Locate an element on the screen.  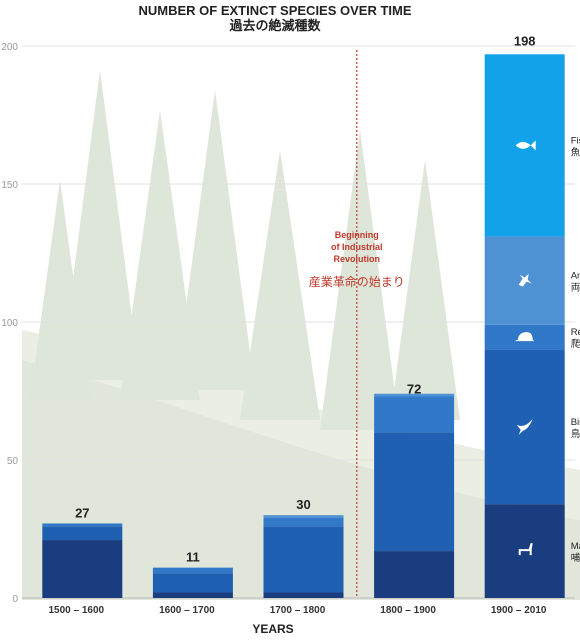
x-category-label: 1500 – 1600 is located at coordinates (76, 610).